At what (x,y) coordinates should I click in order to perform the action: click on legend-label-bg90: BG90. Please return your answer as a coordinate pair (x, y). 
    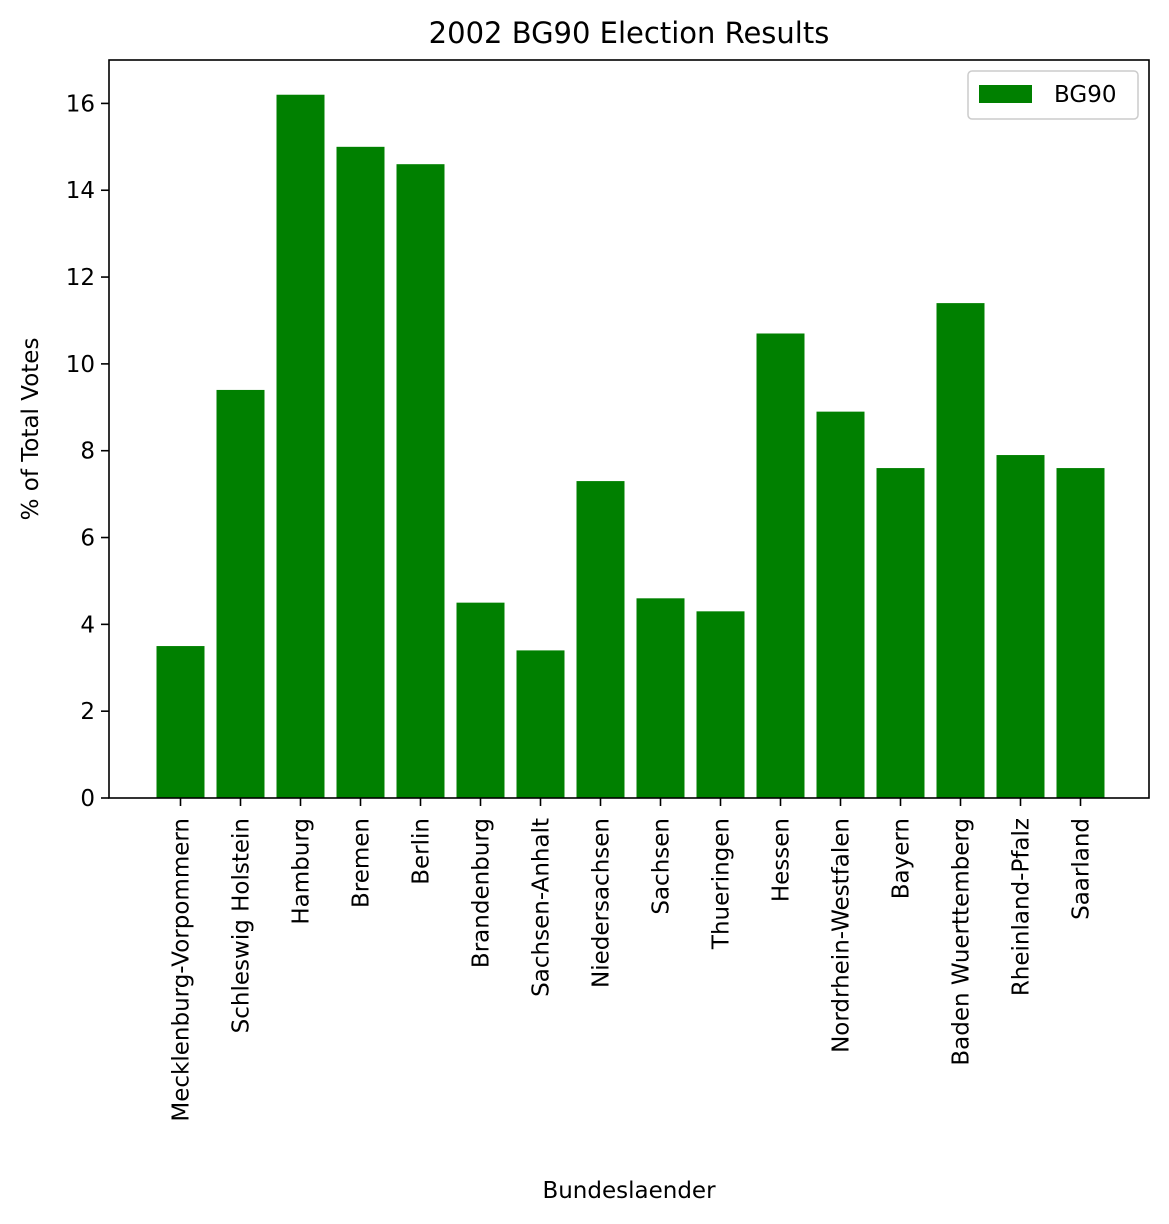
    Looking at the image, I should click on (1085, 95).